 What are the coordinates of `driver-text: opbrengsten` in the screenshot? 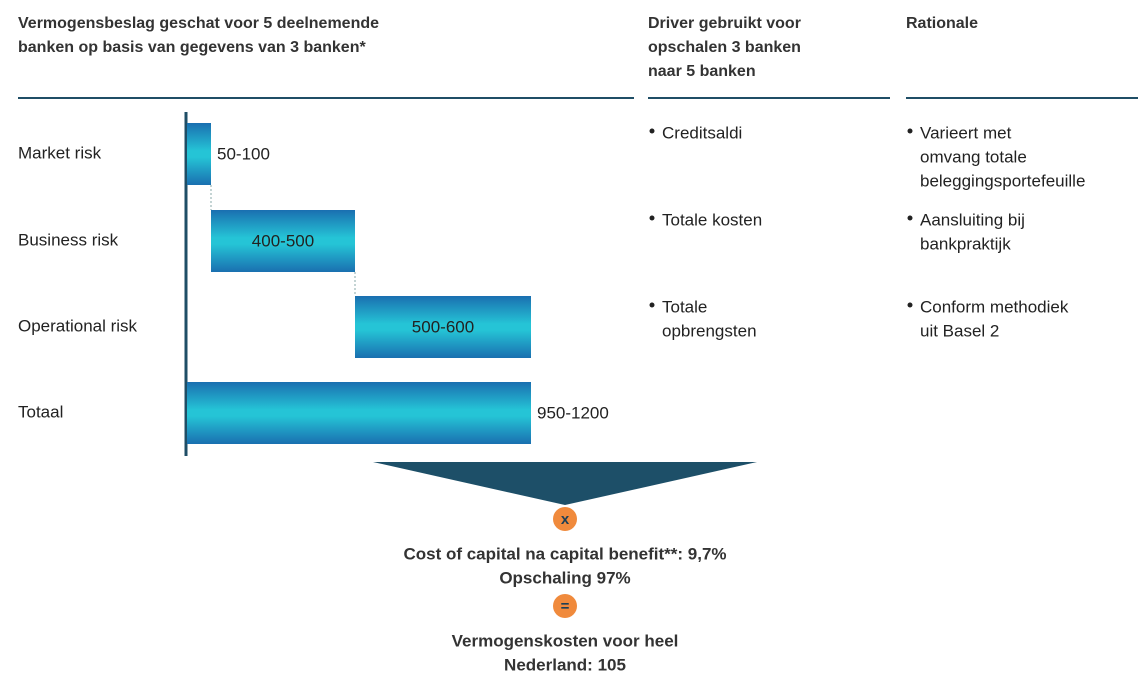 It's located at (709, 330).